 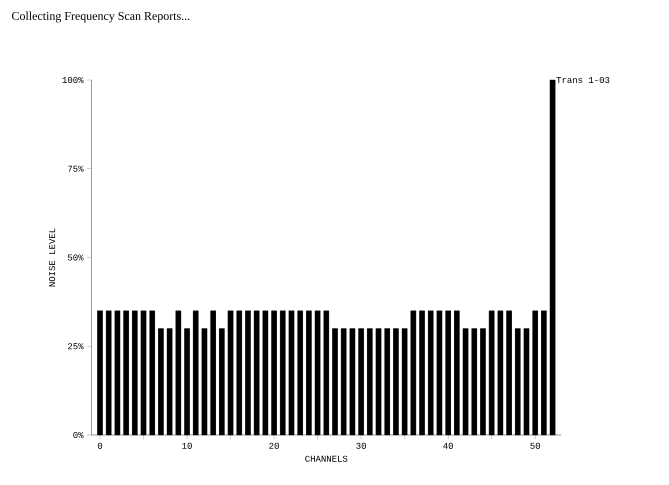 I want to click on x-tick-label: 10, so click(x=187, y=445).